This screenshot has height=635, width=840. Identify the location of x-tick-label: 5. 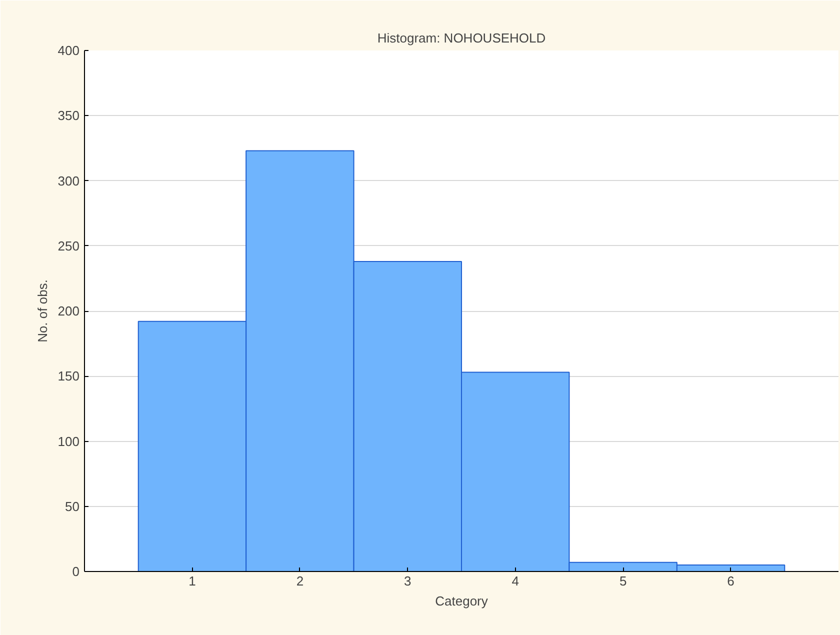
(623, 581).